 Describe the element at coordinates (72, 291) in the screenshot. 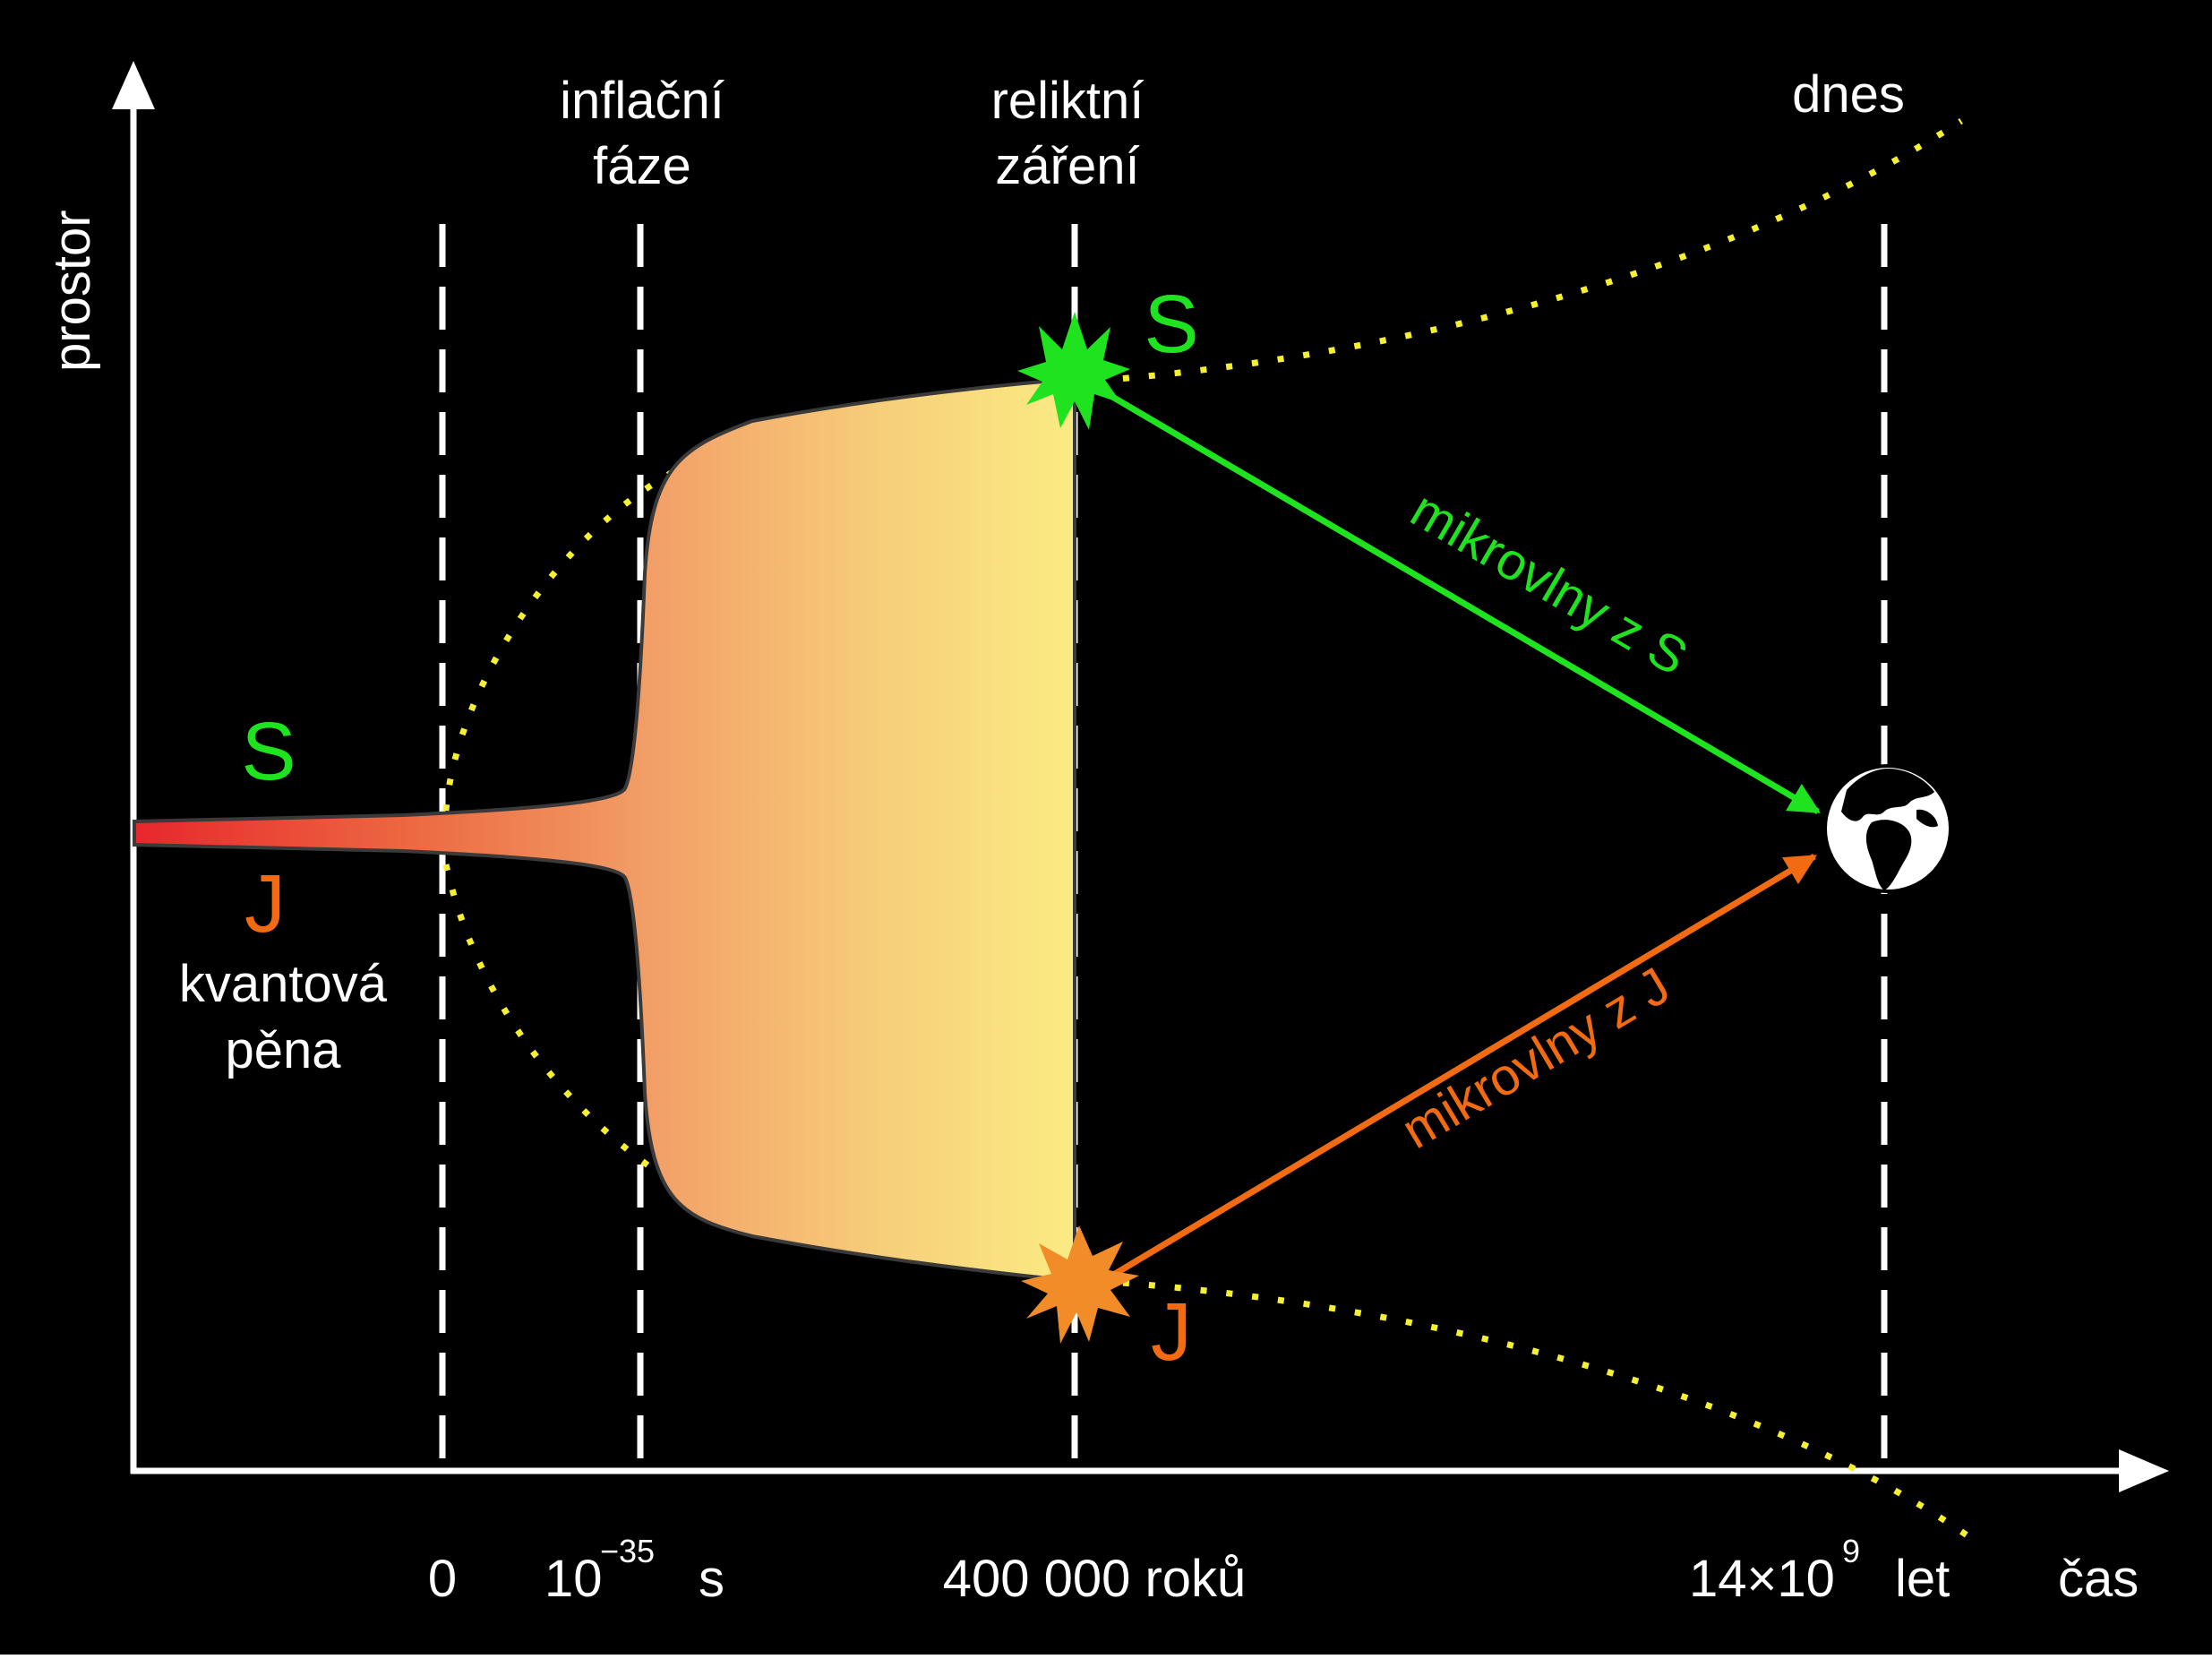

I see `y-axis-label: prostor` at that location.